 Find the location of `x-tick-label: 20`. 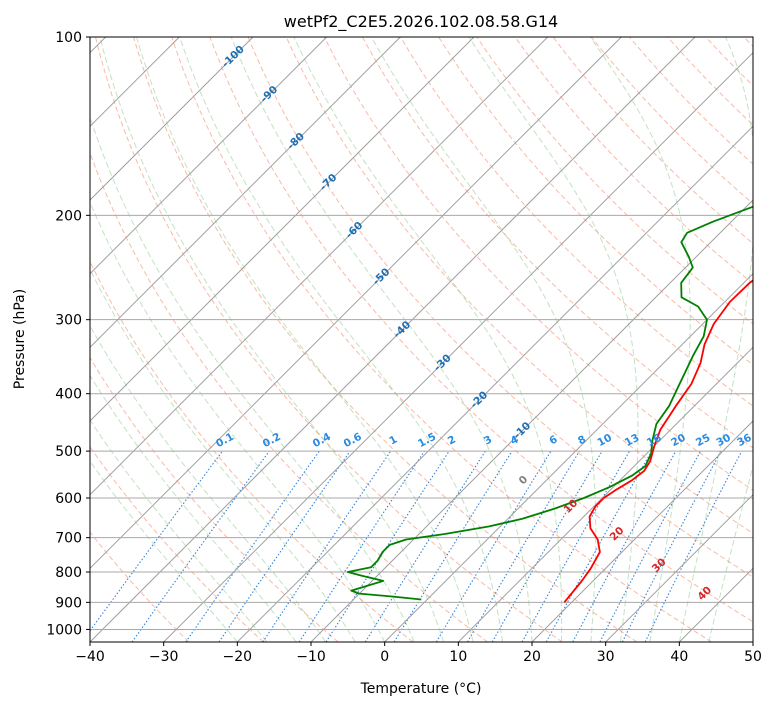

x-tick-label: 20 is located at coordinates (532, 657).